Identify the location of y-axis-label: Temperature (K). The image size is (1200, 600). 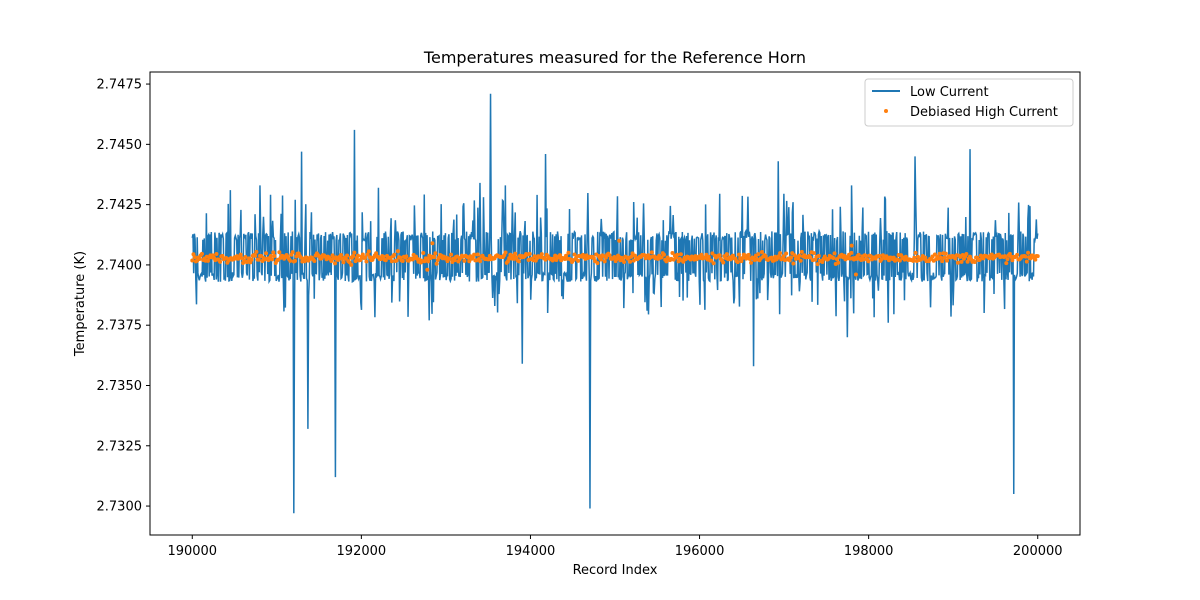
(80, 304).